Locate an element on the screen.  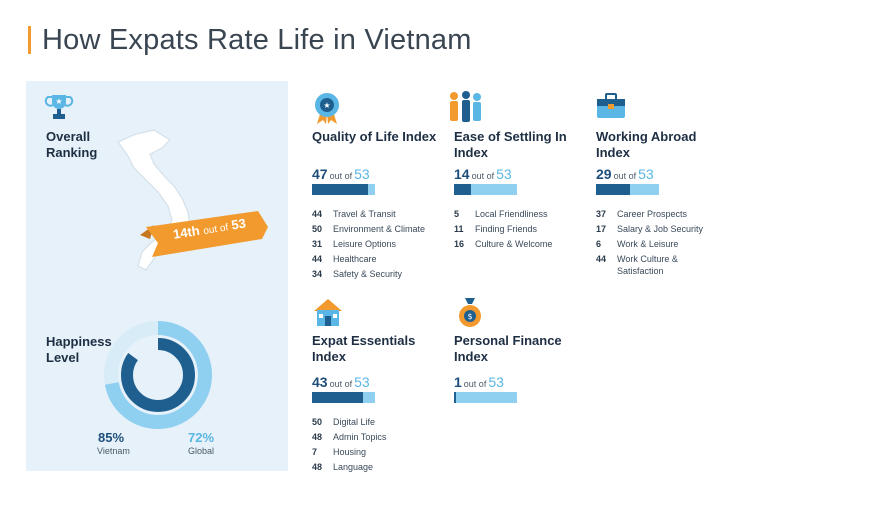
sub-item: 44 Travel & Transit is located at coordinates (382, 214).